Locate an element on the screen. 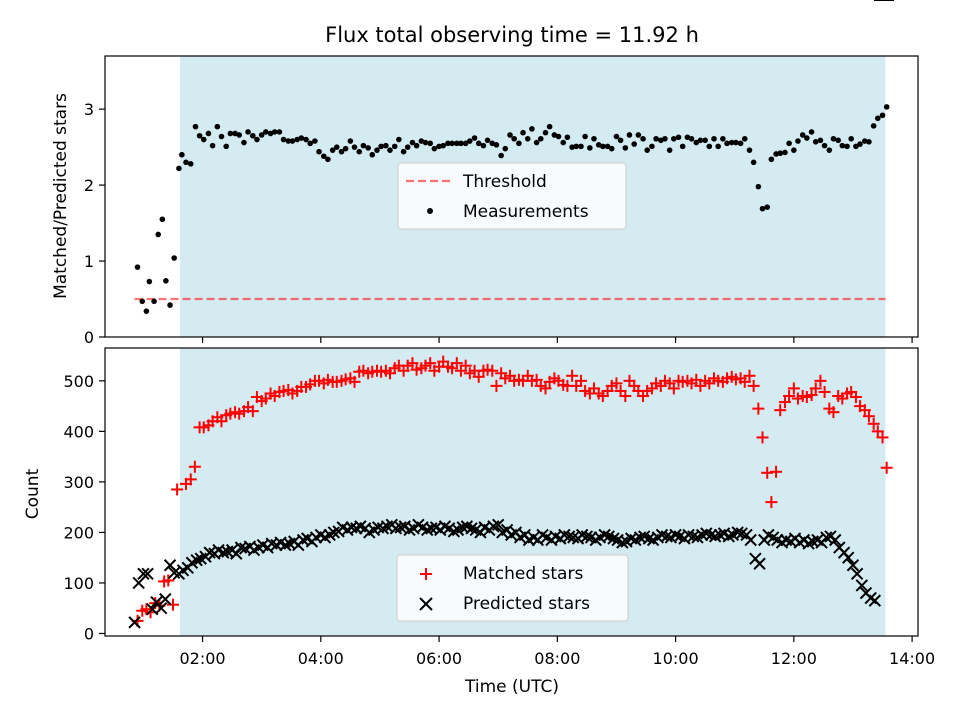 This screenshot has height=720, width=960. x-tick-label: 10:00 is located at coordinates (676, 658).